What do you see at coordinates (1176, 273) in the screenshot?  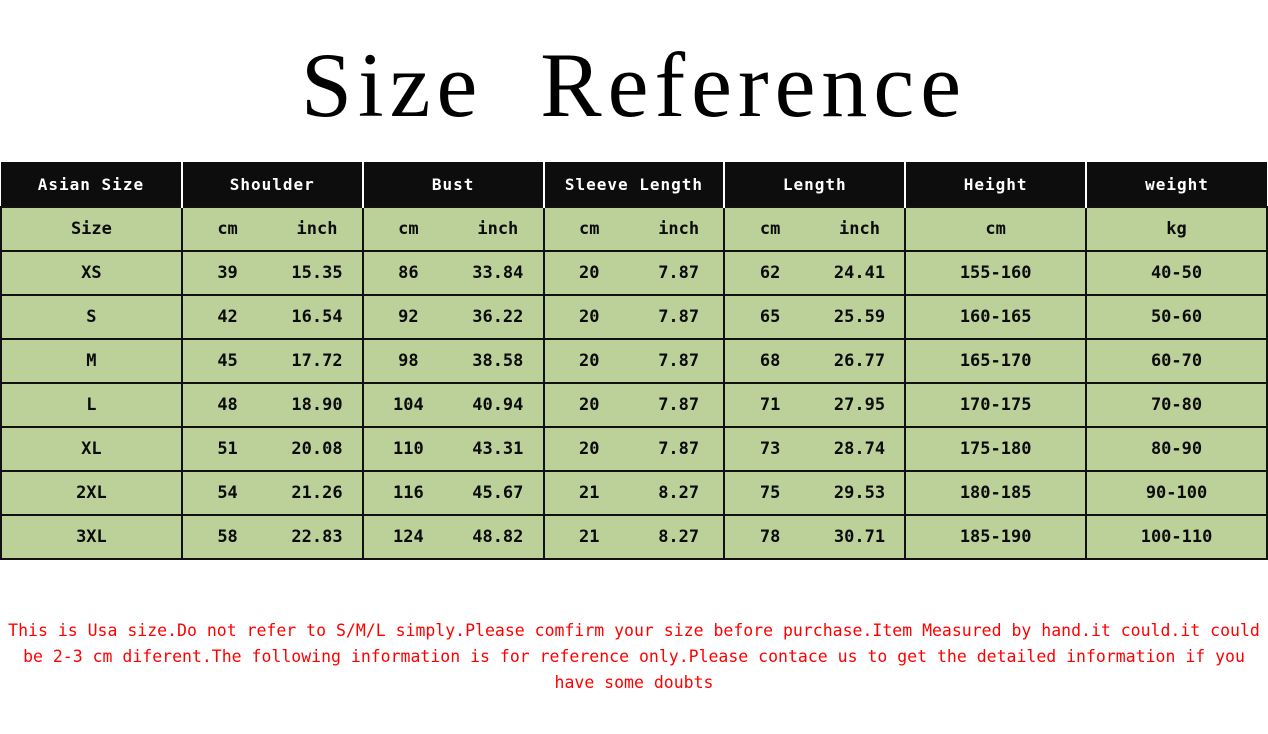 I see `weight-cell: 40-50` at bounding box center [1176, 273].